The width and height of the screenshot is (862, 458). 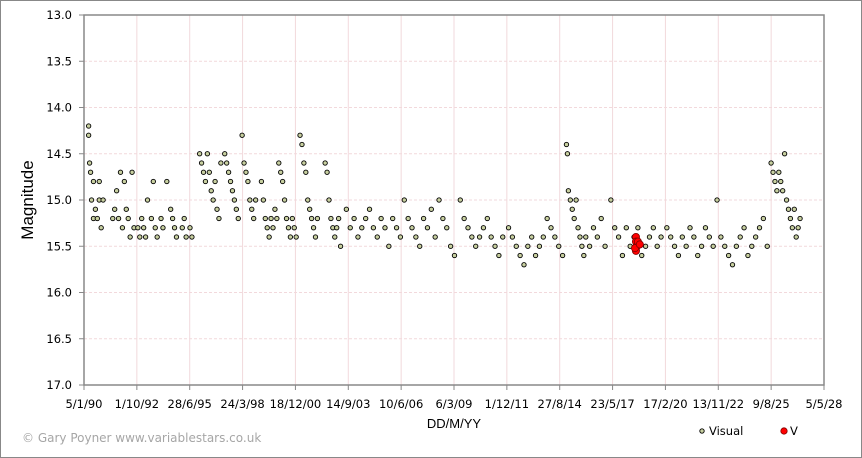 I want to click on y-axis-tick-labels: 13.0 13.5 14.0 14.5 15.0 15.5 16.0 16.5 17.0, so click(x=59, y=200).